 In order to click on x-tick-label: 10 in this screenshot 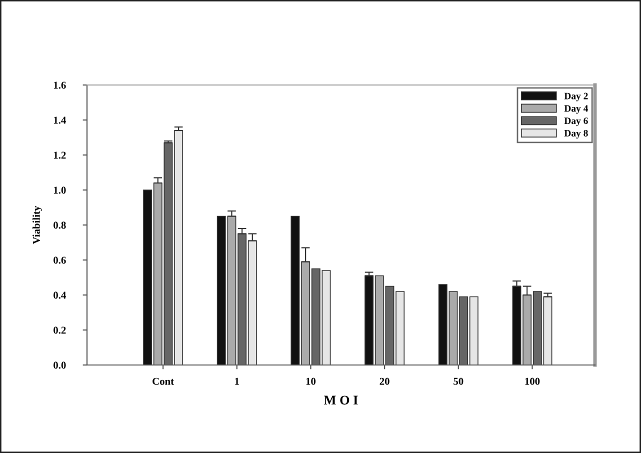, I will do `click(311, 381)`.